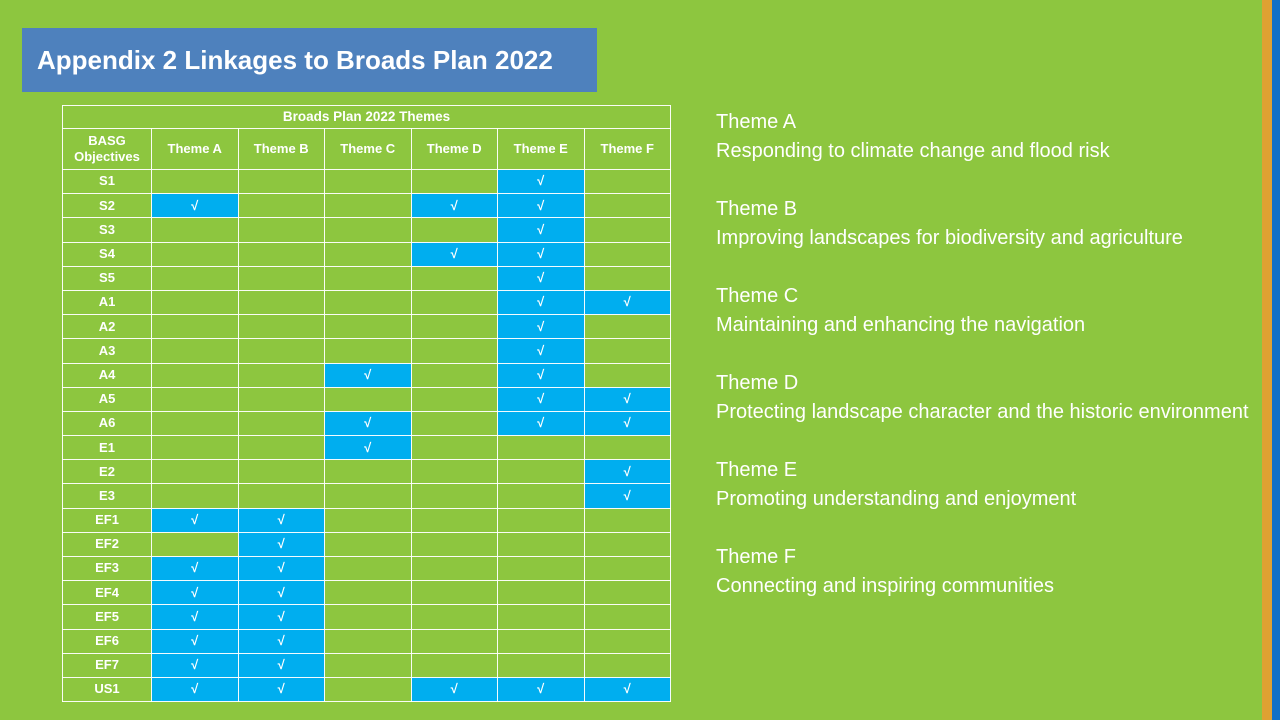  What do you see at coordinates (107, 665) in the screenshot?
I see `objective-cell: EF7` at bounding box center [107, 665].